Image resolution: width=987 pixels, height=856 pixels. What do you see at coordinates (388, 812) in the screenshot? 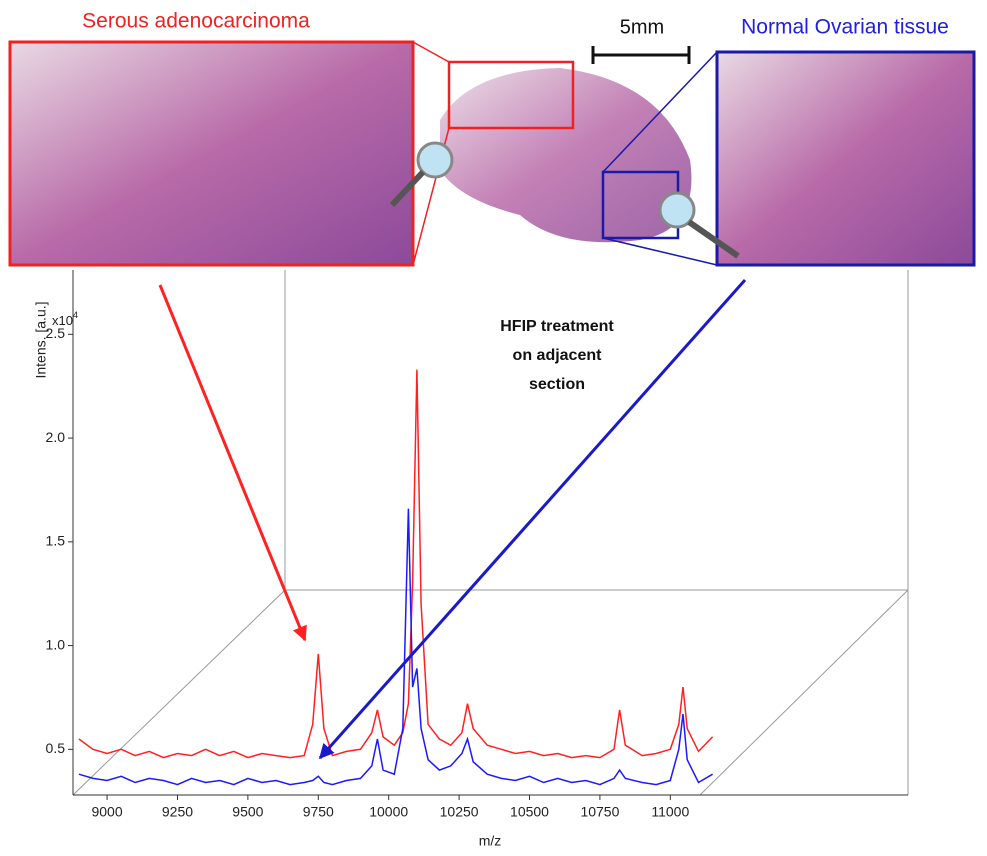
I see `x-tick-label: 10000` at bounding box center [388, 812].